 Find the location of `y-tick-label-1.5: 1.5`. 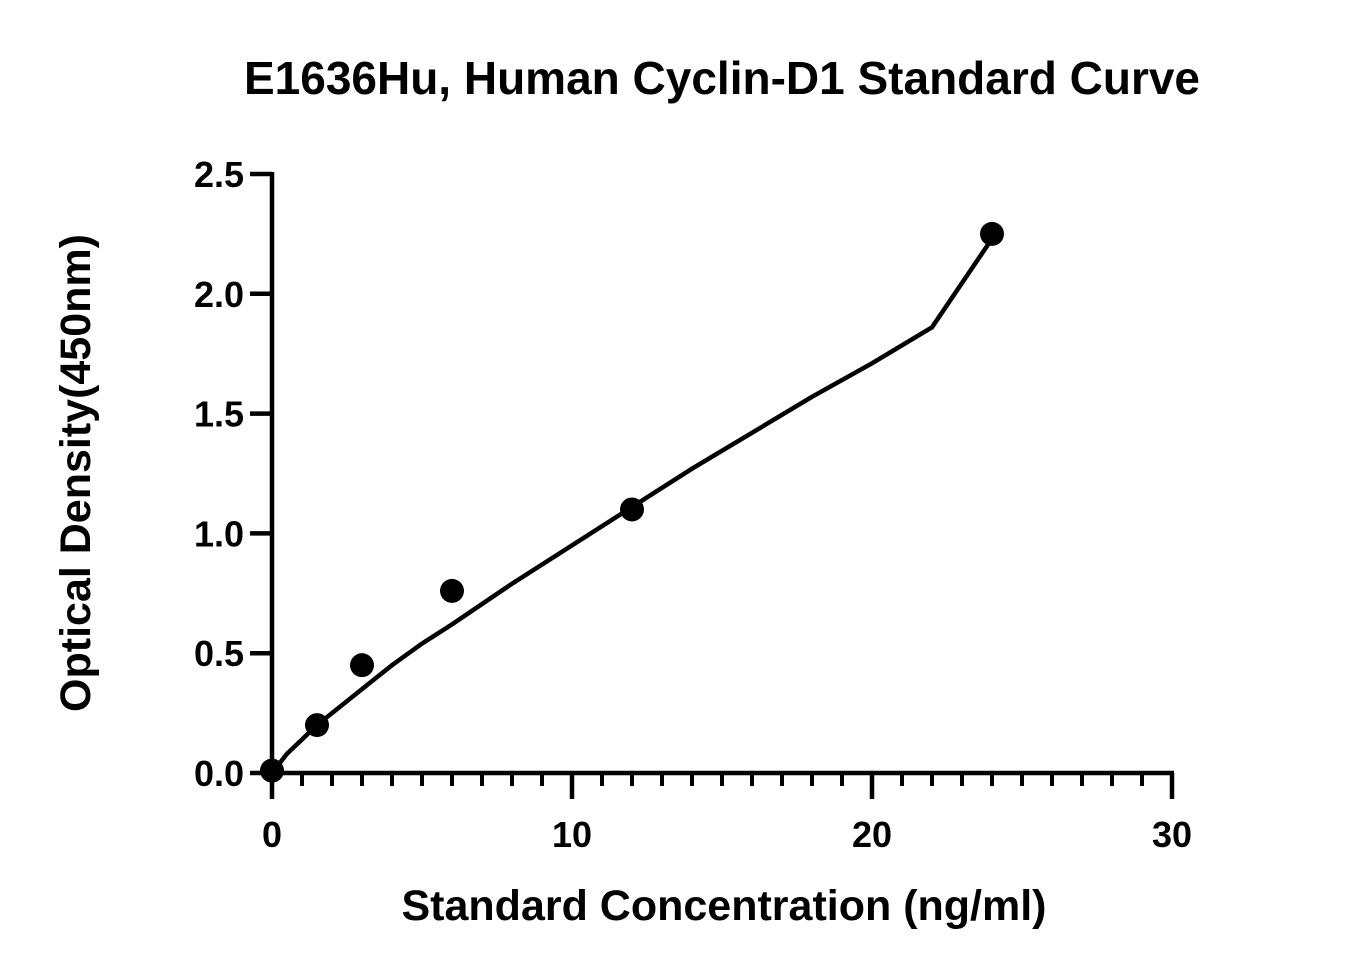

y-tick-label-1.5: 1.5 is located at coordinates (219, 414).